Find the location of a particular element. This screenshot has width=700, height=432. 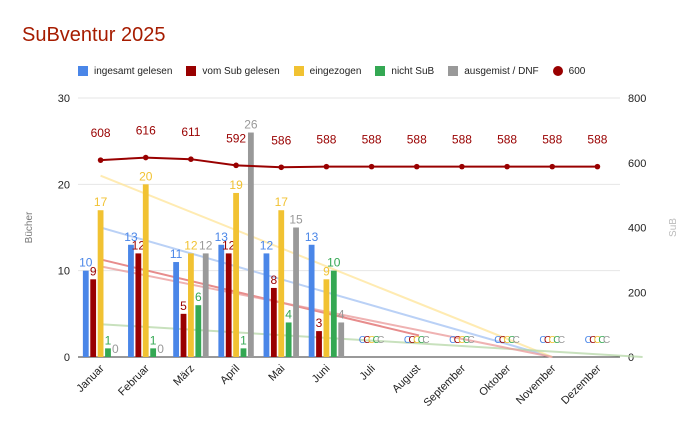

legend-item-nicht-sub: nicht SuB is located at coordinates (404, 71).